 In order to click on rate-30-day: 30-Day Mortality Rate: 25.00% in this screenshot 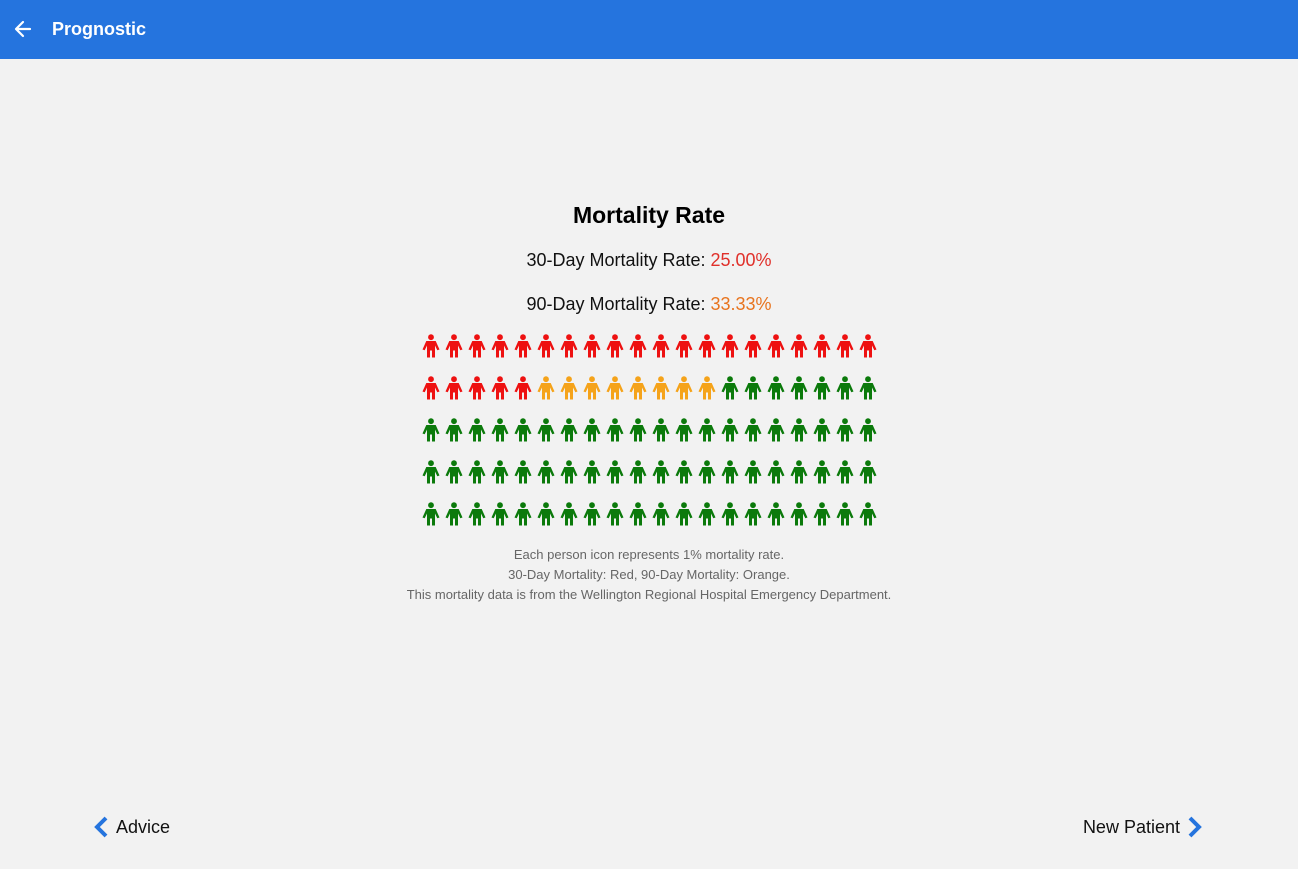, I will do `click(649, 260)`.